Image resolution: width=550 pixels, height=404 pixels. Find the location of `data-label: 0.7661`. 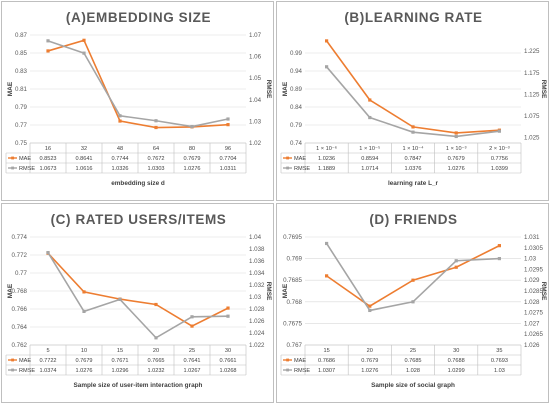

data-label: 0.7661 is located at coordinates (227, 361).